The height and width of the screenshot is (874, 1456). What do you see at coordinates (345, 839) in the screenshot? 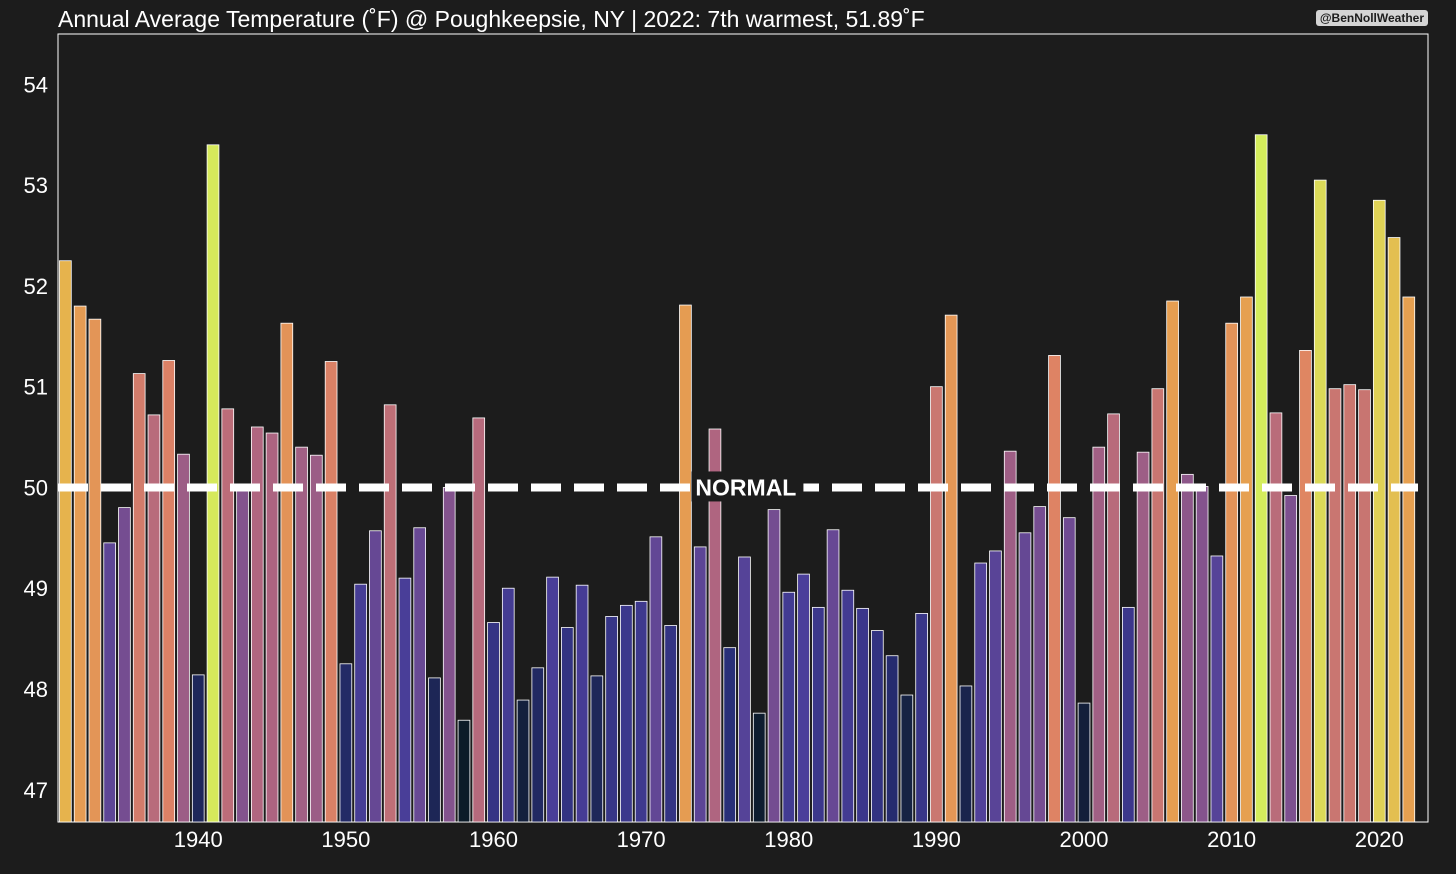
I see `x-tick-label: 1950` at bounding box center [345, 839].